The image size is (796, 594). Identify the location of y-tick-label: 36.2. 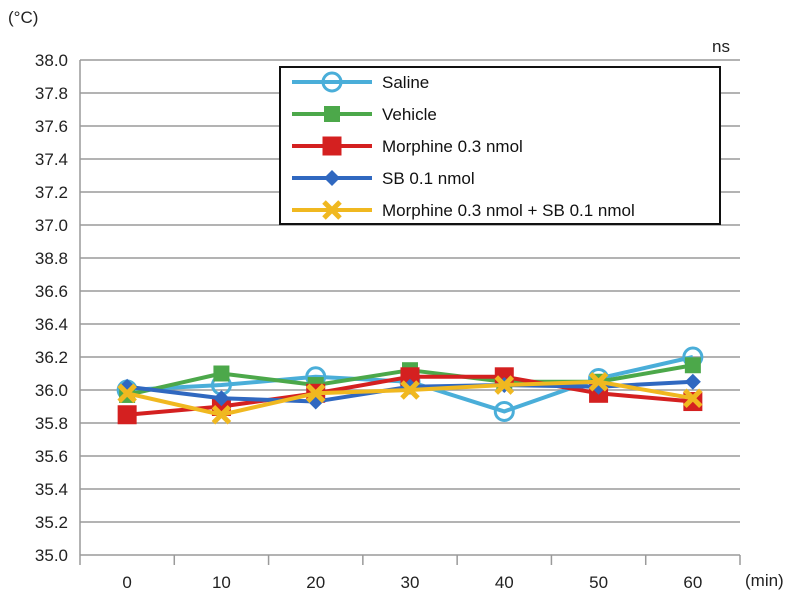
(51, 357).